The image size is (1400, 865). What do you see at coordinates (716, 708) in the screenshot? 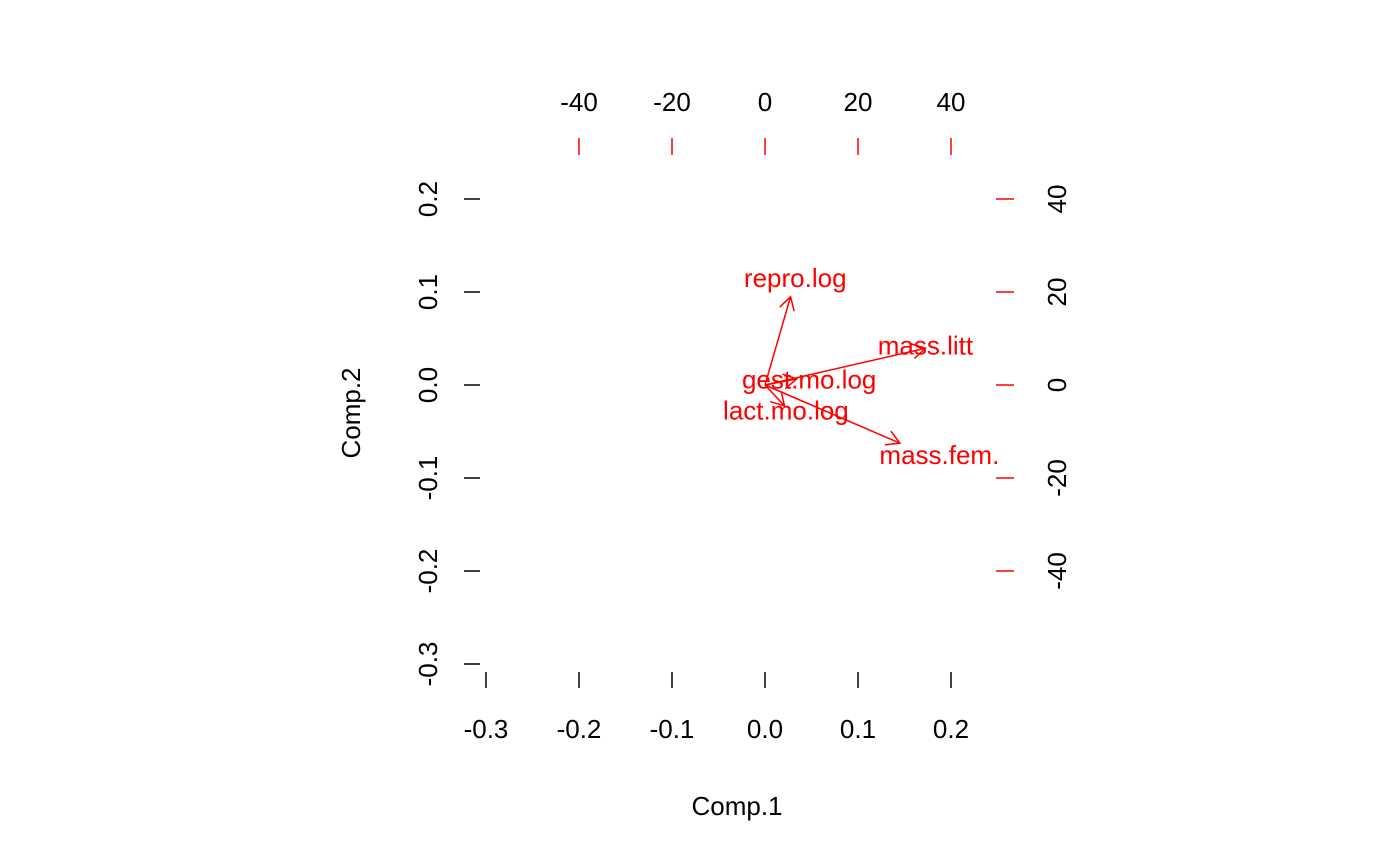
I see `bottom-axis: -0.3 -0.2 -0.1 0.0 0.1 0.2` at bounding box center [716, 708].